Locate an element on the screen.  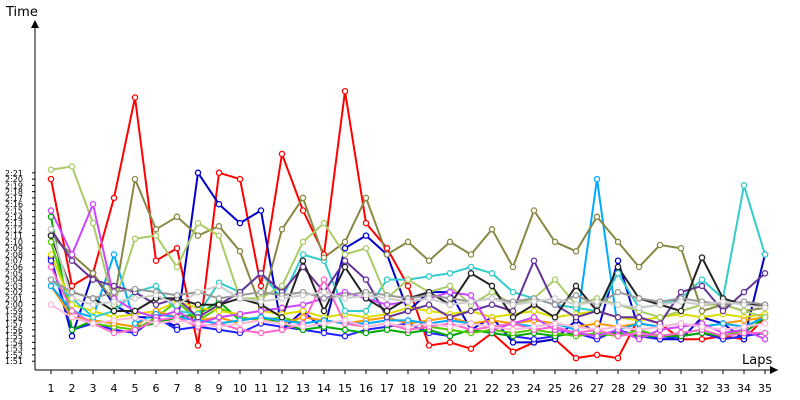
series-8-point is located at coordinates (51, 286).